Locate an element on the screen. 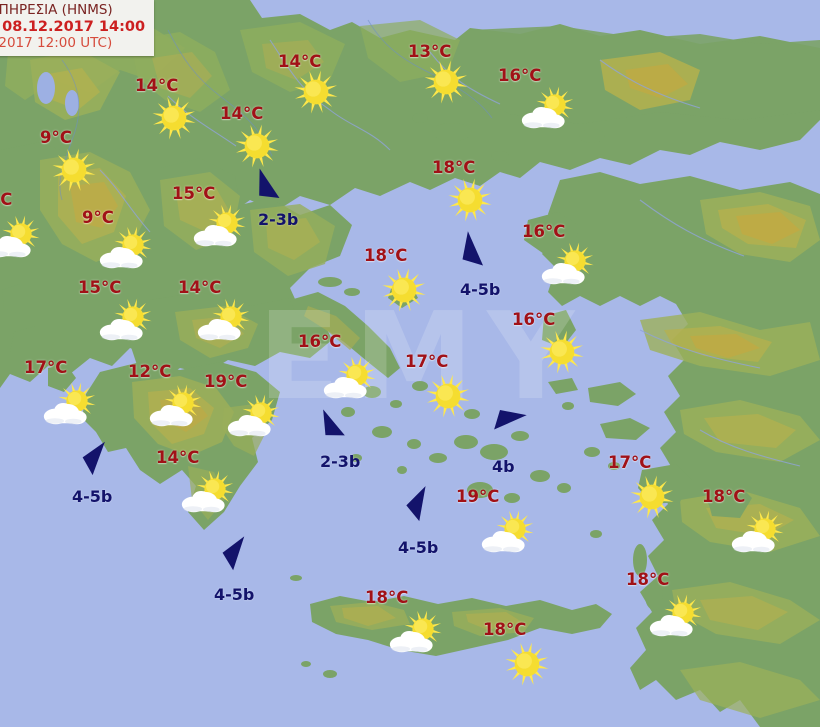 Image resolution: width=820 pixels, height=727 pixels. crete-island is located at coordinates (461, 626).